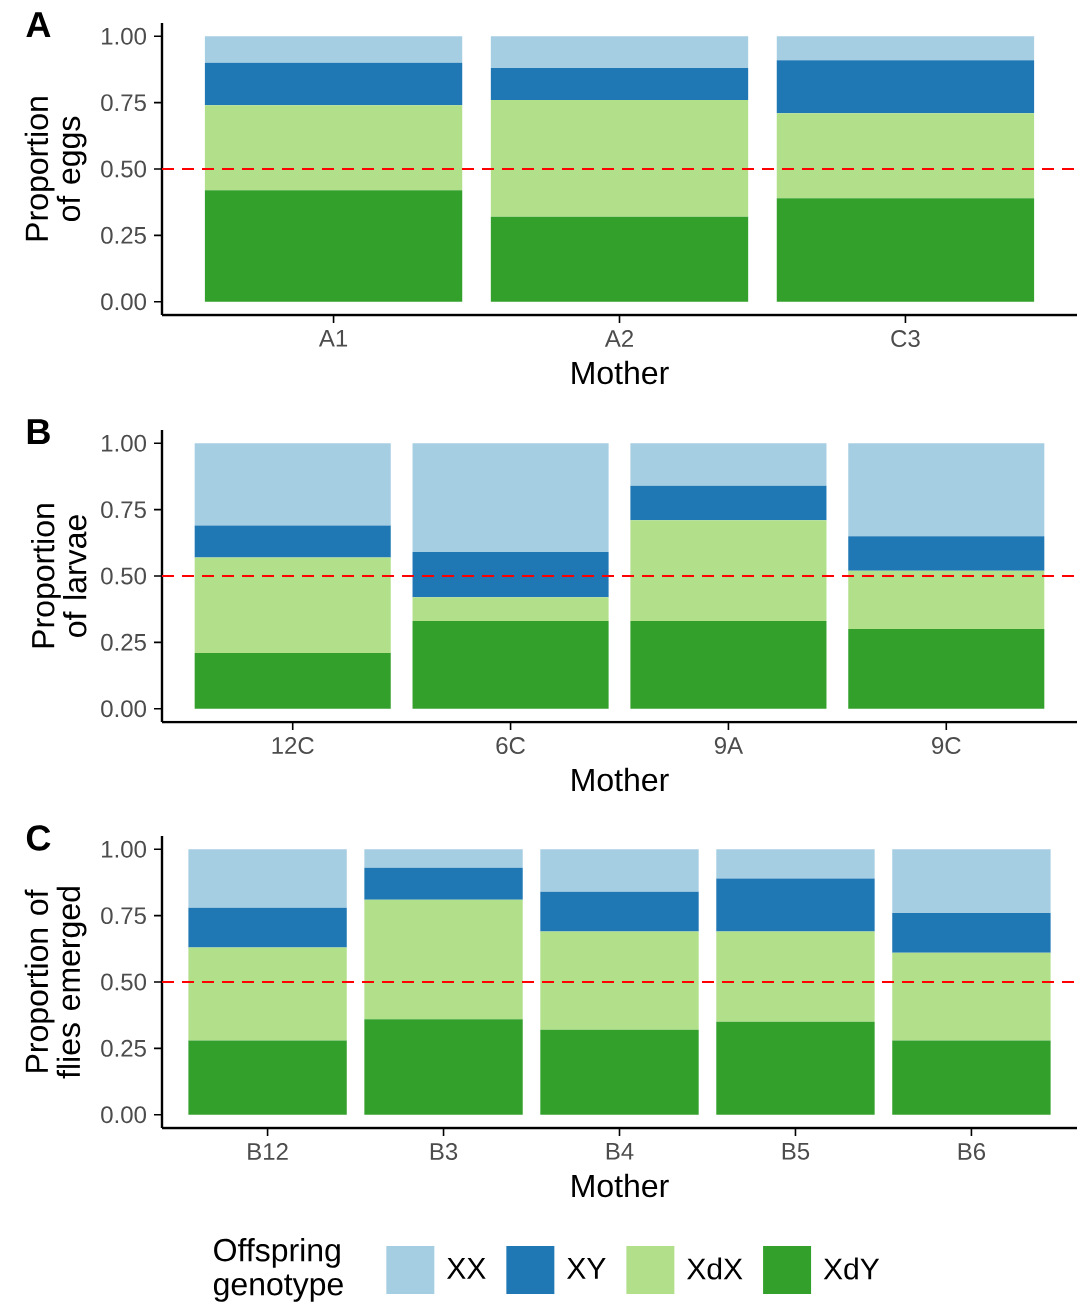 The width and height of the screenshot is (1077, 1316). Describe the element at coordinates (333, 338) in the screenshot. I see `x-tick-label: A1` at that location.